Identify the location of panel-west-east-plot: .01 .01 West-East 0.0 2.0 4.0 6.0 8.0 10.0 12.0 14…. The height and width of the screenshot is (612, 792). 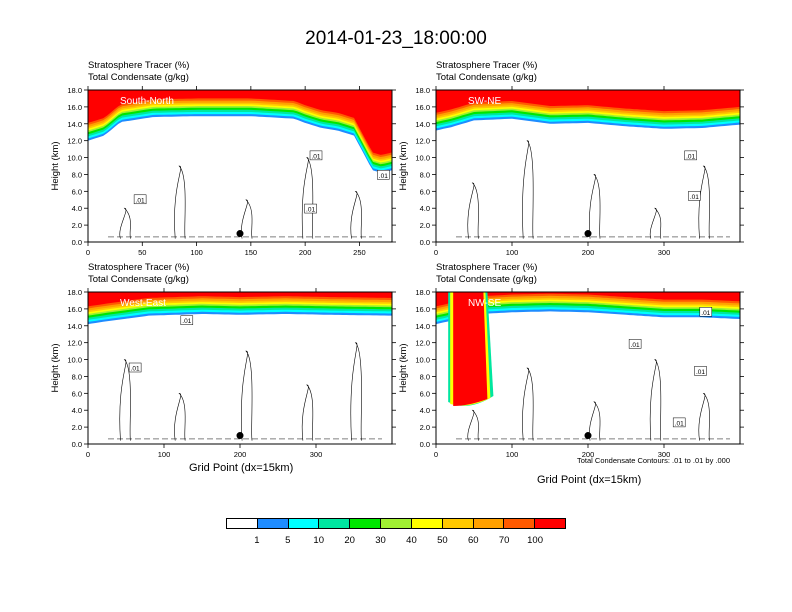
(223, 373).